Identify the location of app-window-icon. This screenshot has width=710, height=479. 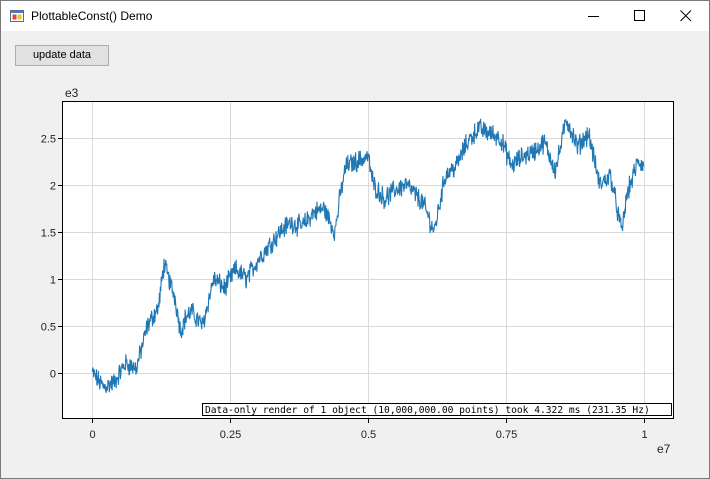
(17, 16).